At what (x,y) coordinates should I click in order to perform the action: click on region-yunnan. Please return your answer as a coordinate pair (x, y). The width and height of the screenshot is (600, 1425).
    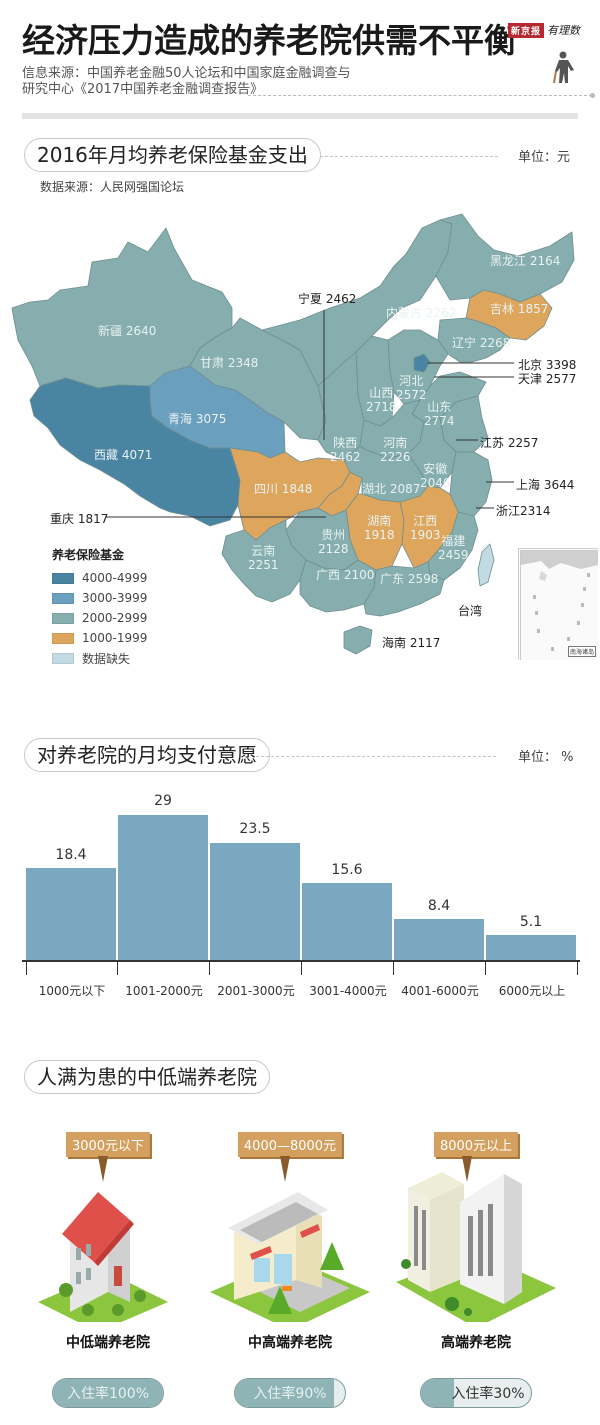
    Looking at the image, I should click on (264, 561).